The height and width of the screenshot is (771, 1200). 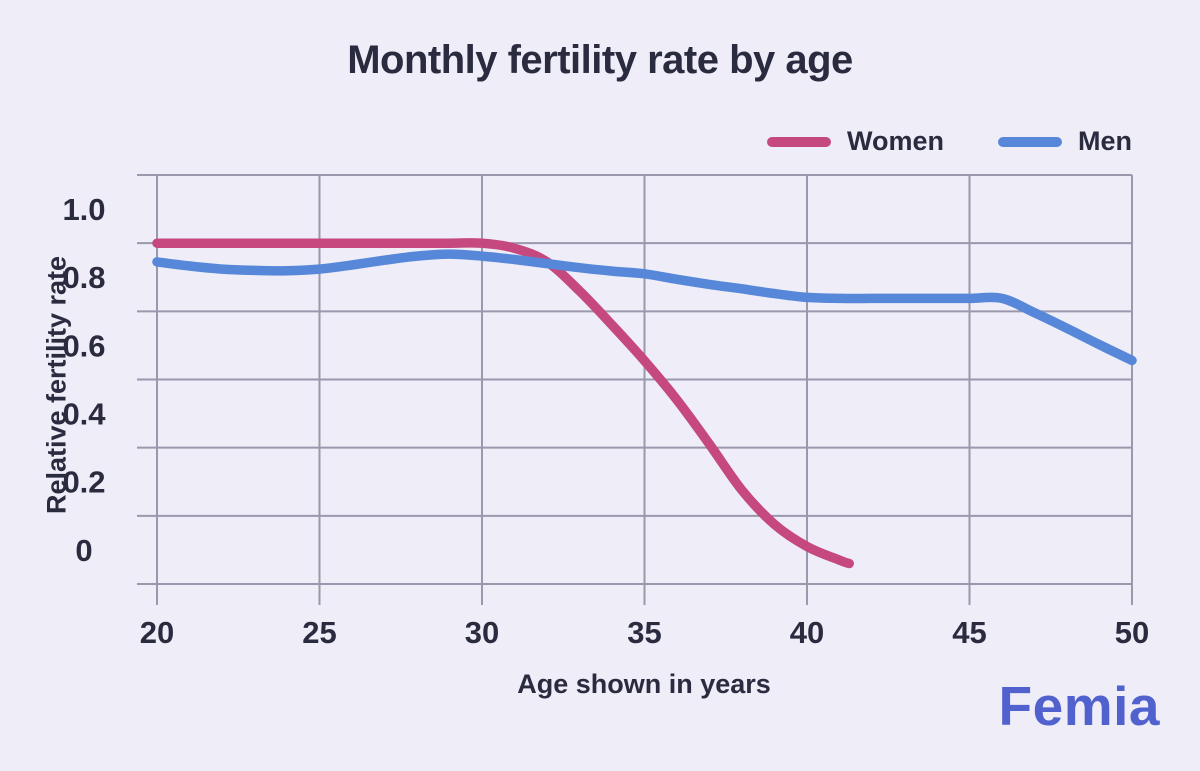 I want to click on y-tick-label: 0, so click(x=83, y=550).